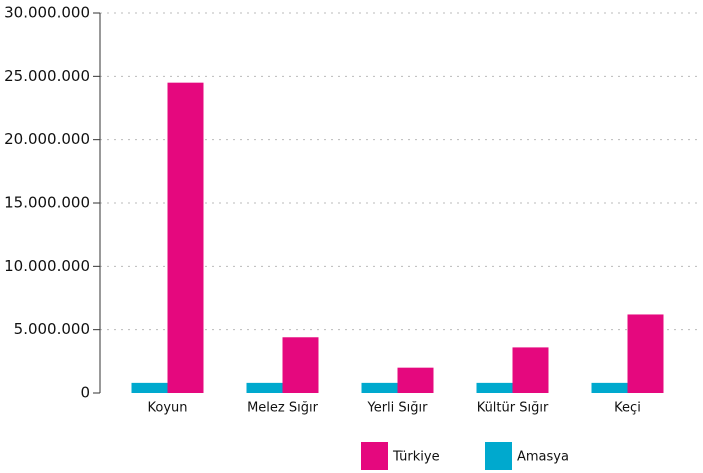 The image size is (703, 473). I want to click on legend-label: Amasya, so click(543, 457).